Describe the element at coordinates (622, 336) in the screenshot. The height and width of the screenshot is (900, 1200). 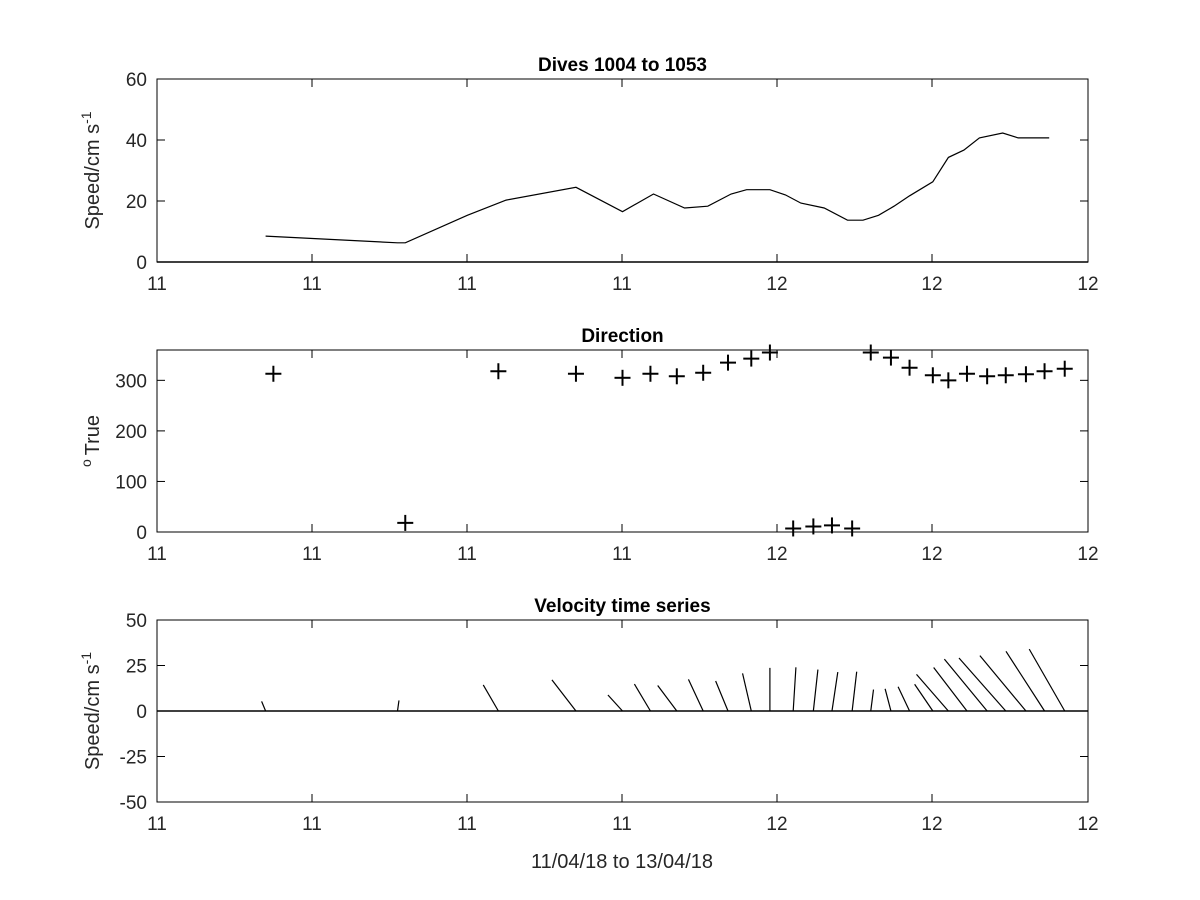
I see `chart-title: Direction` at that location.